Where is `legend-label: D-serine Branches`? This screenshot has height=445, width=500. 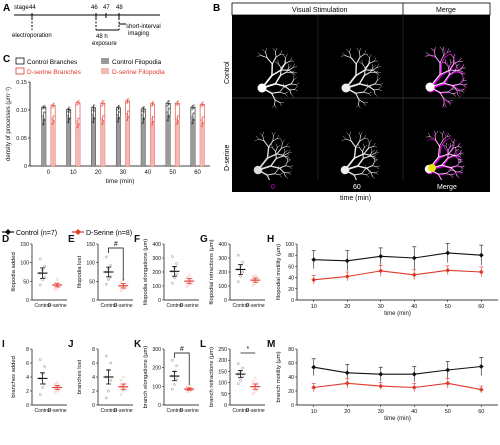 legend-label: D-serine Branches is located at coordinates (54, 72).